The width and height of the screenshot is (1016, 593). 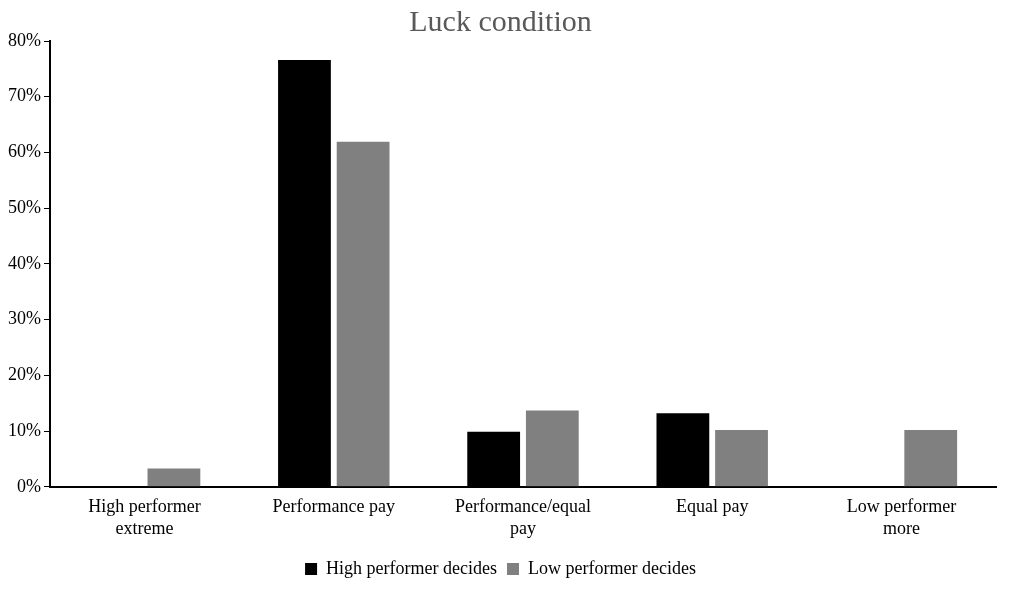 What do you see at coordinates (24, 151) in the screenshot?
I see `y-tick-label: 60%` at bounding box center [24, 151].